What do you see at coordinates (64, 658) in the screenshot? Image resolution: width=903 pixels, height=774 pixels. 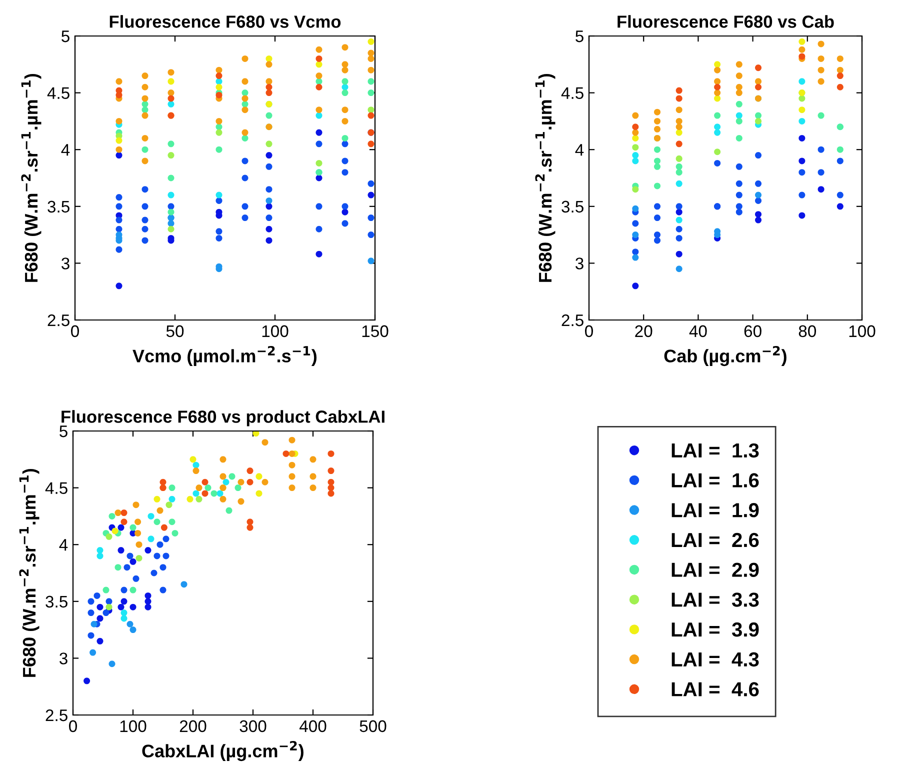 I see `y-tick-label: 3` at bounding box center [64, 658].